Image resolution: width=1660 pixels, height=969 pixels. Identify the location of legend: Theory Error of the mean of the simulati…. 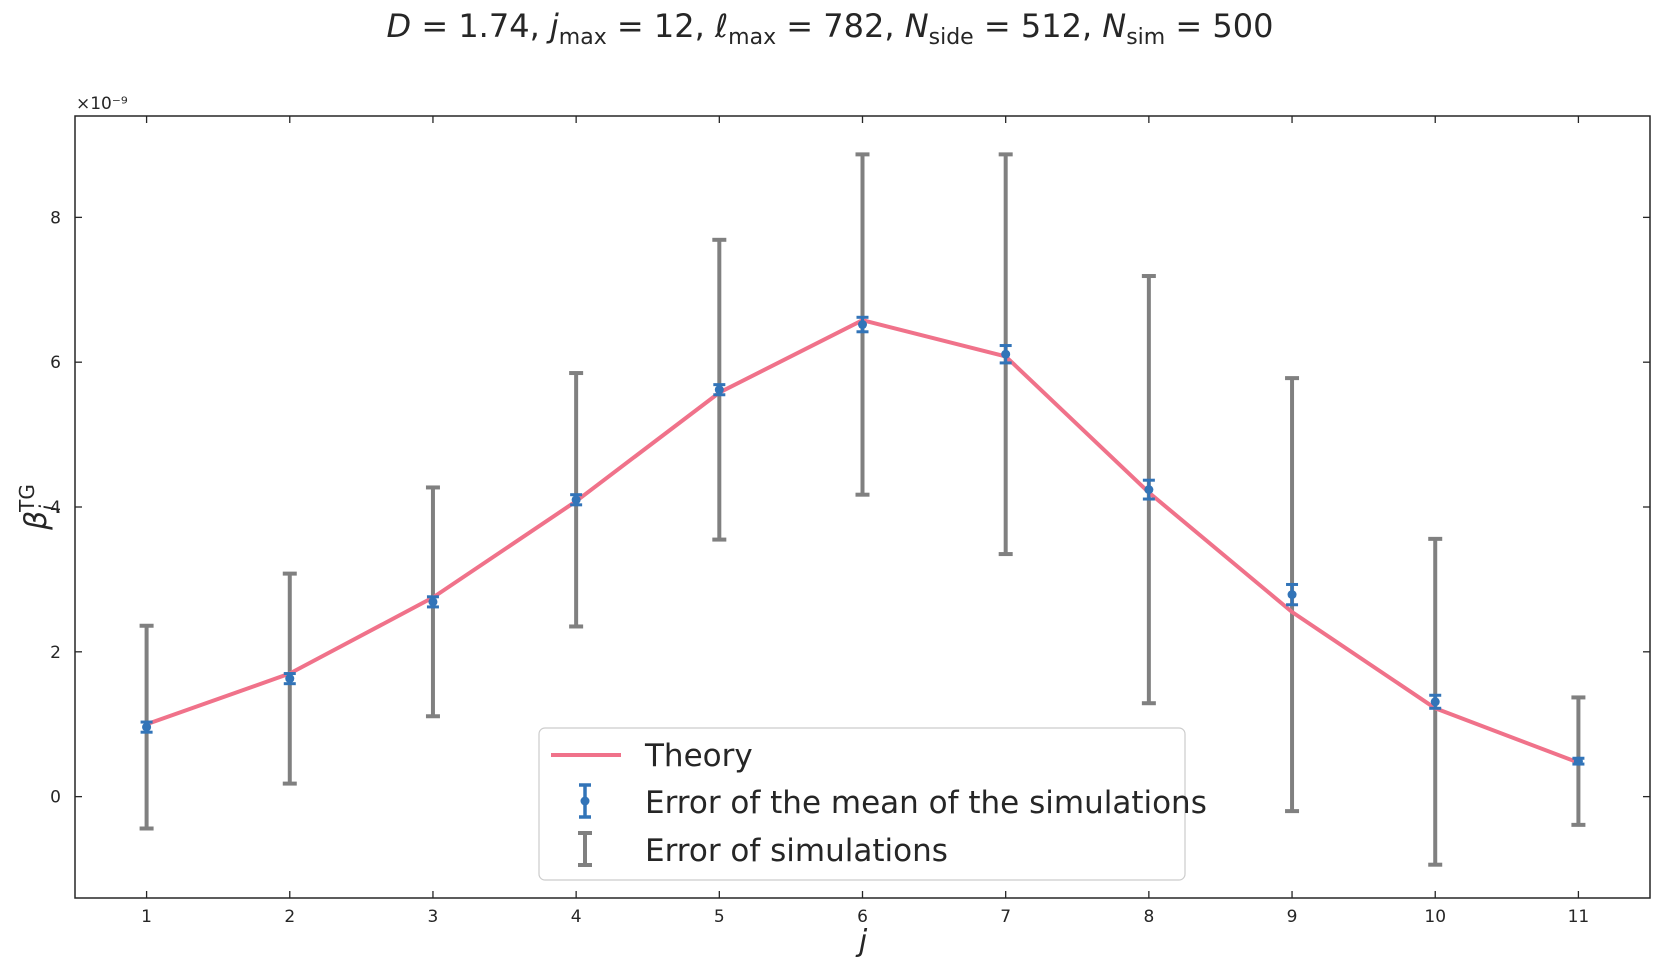
(872, 804).